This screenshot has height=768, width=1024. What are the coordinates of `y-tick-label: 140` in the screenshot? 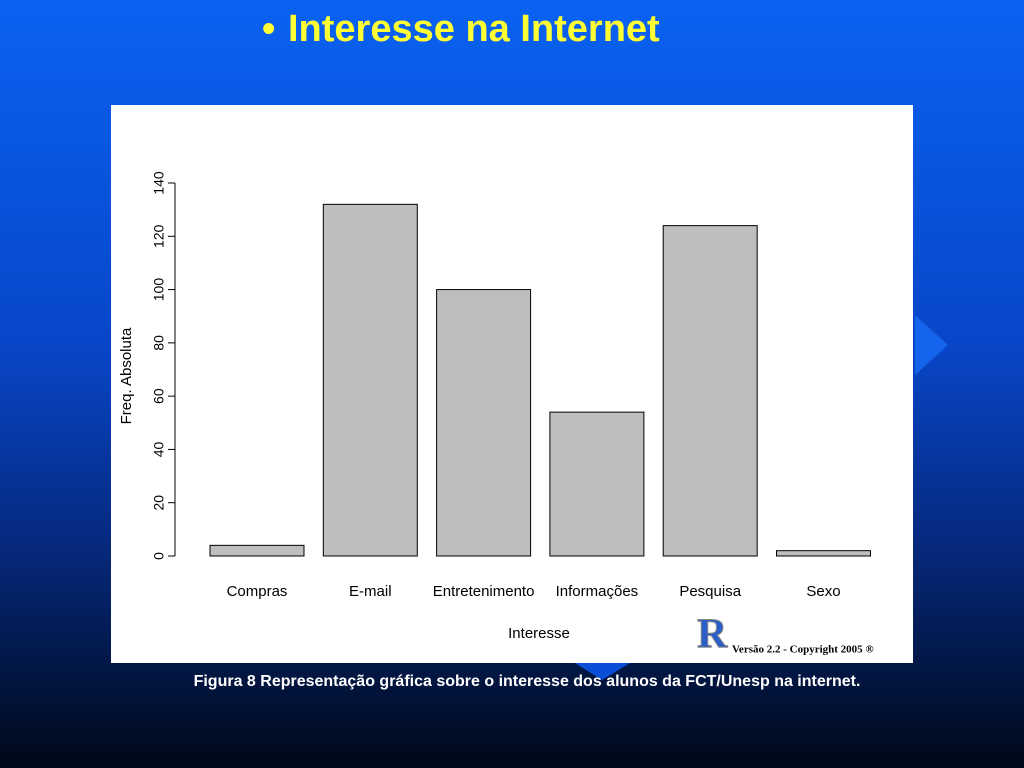 It's located at (159, 183).